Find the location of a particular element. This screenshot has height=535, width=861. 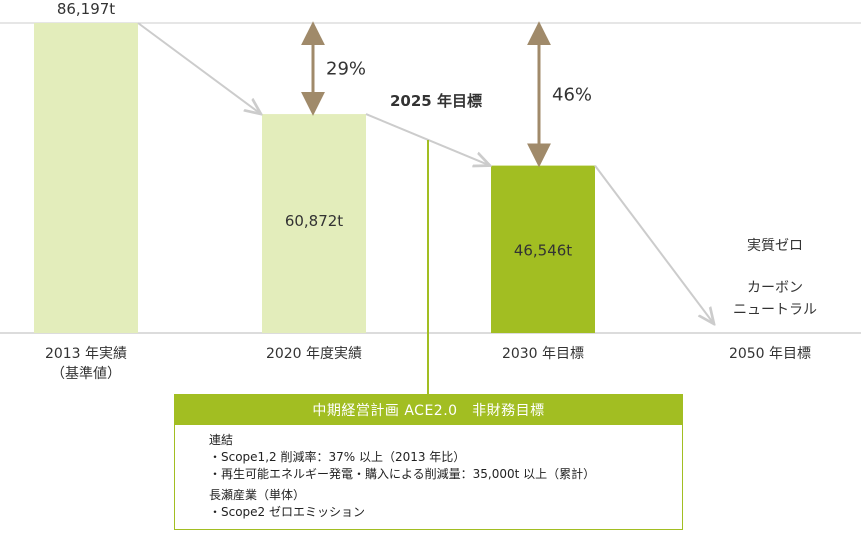

category-label-2: 2030 年目標 is located at coordinates (543, 354).